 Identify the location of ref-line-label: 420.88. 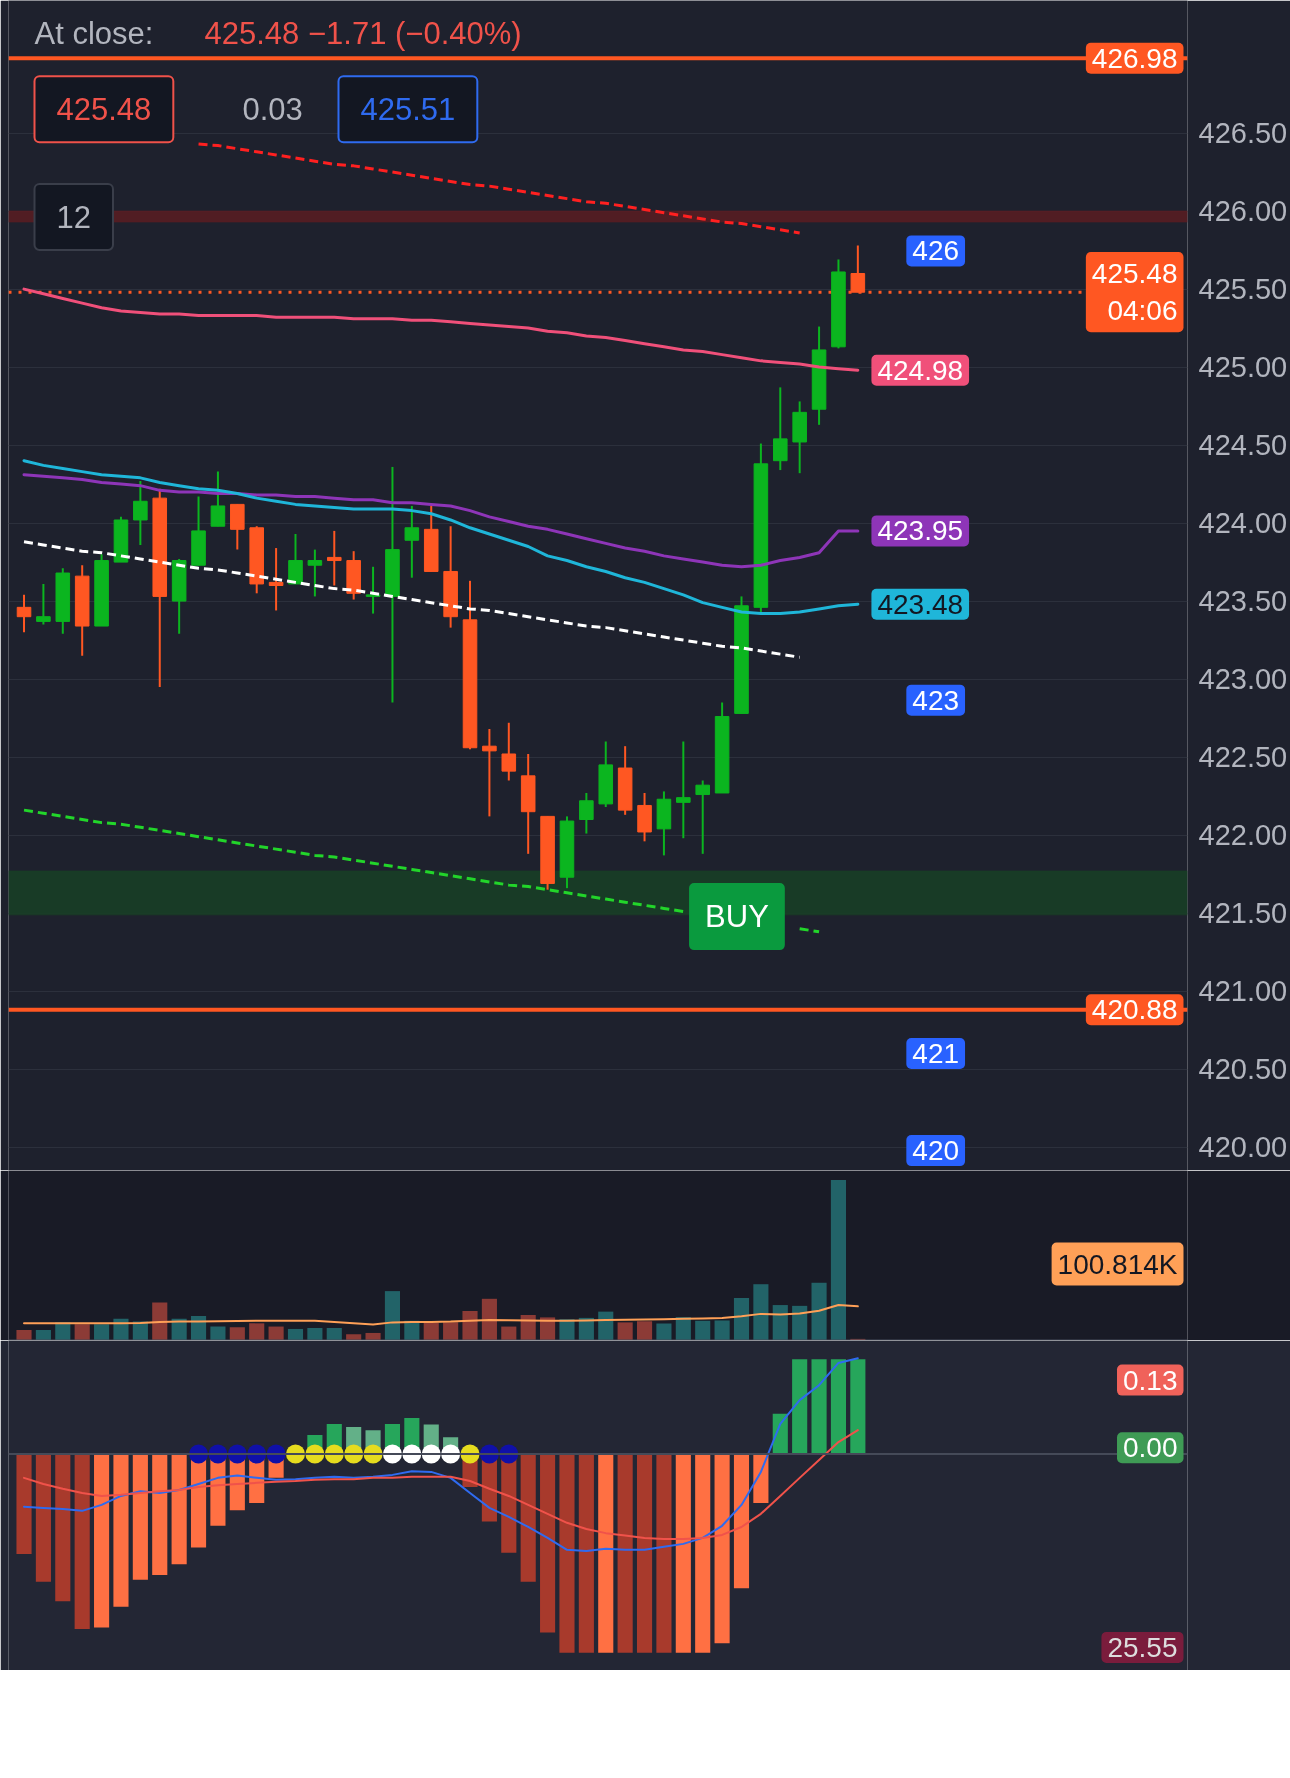
(1134, 1010).